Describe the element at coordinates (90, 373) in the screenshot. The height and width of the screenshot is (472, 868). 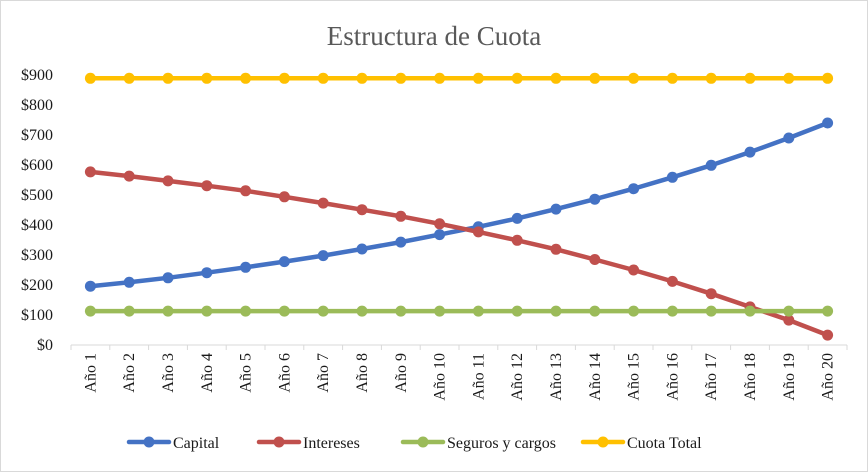
I see `x-tick-label: Año 1` at that location.